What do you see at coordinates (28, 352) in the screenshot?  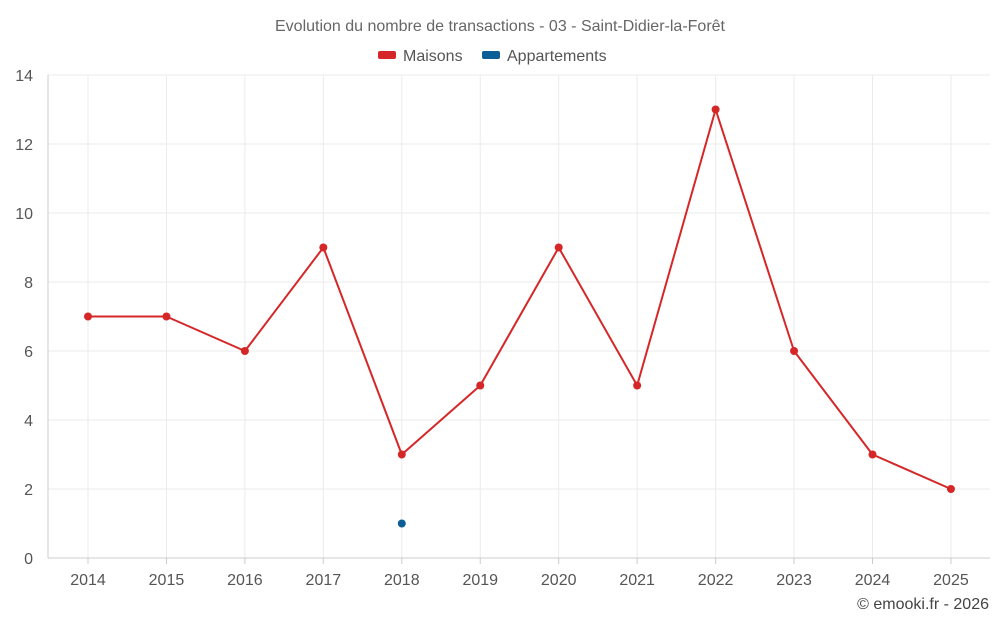 I see `y-tick-label: 6` at bounding box center [28, 352].